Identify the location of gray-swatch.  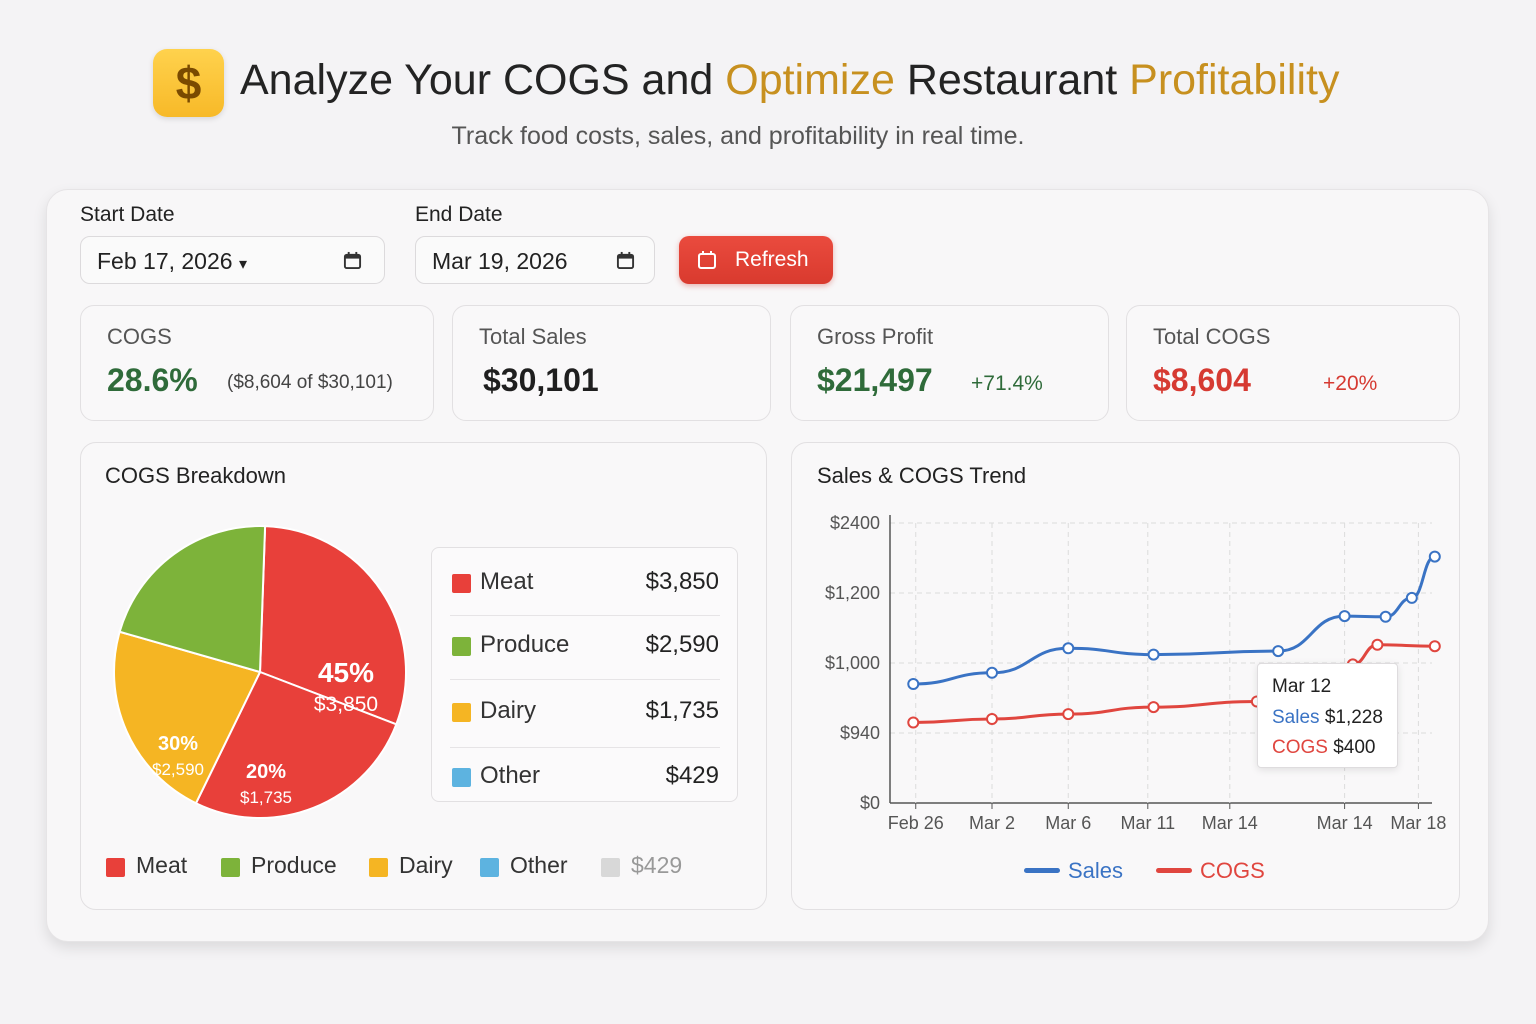
(610, 867).